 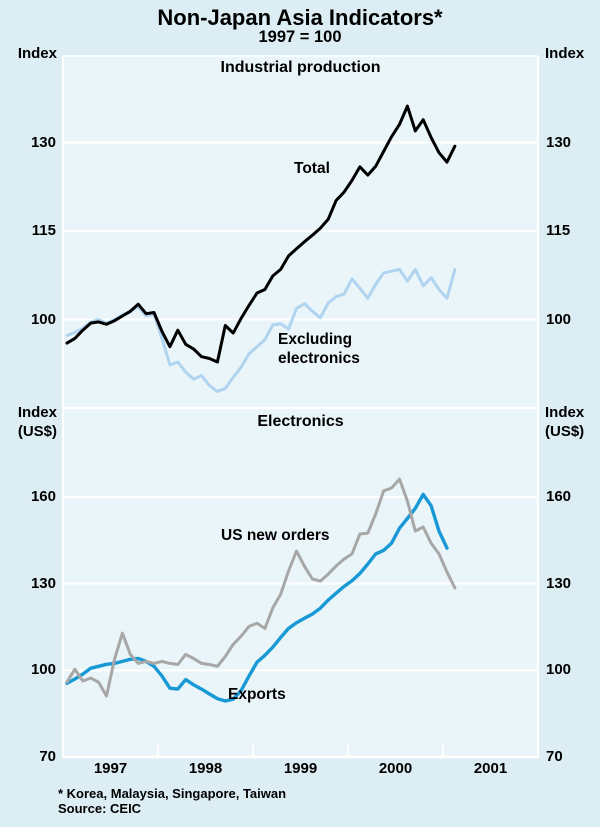 I want to click on y-tick-left-160: 160, so click(x=43, y=496).